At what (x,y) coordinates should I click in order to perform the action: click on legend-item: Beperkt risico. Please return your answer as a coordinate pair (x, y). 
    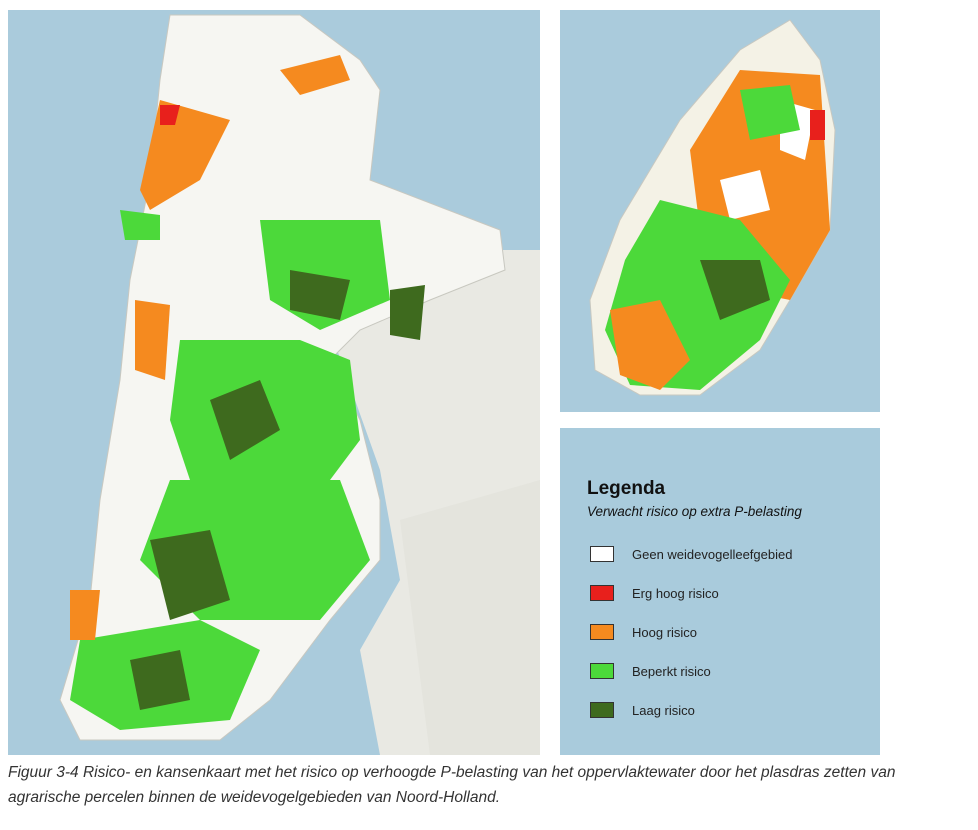
    Looking at the image, I should click on (650, 671).